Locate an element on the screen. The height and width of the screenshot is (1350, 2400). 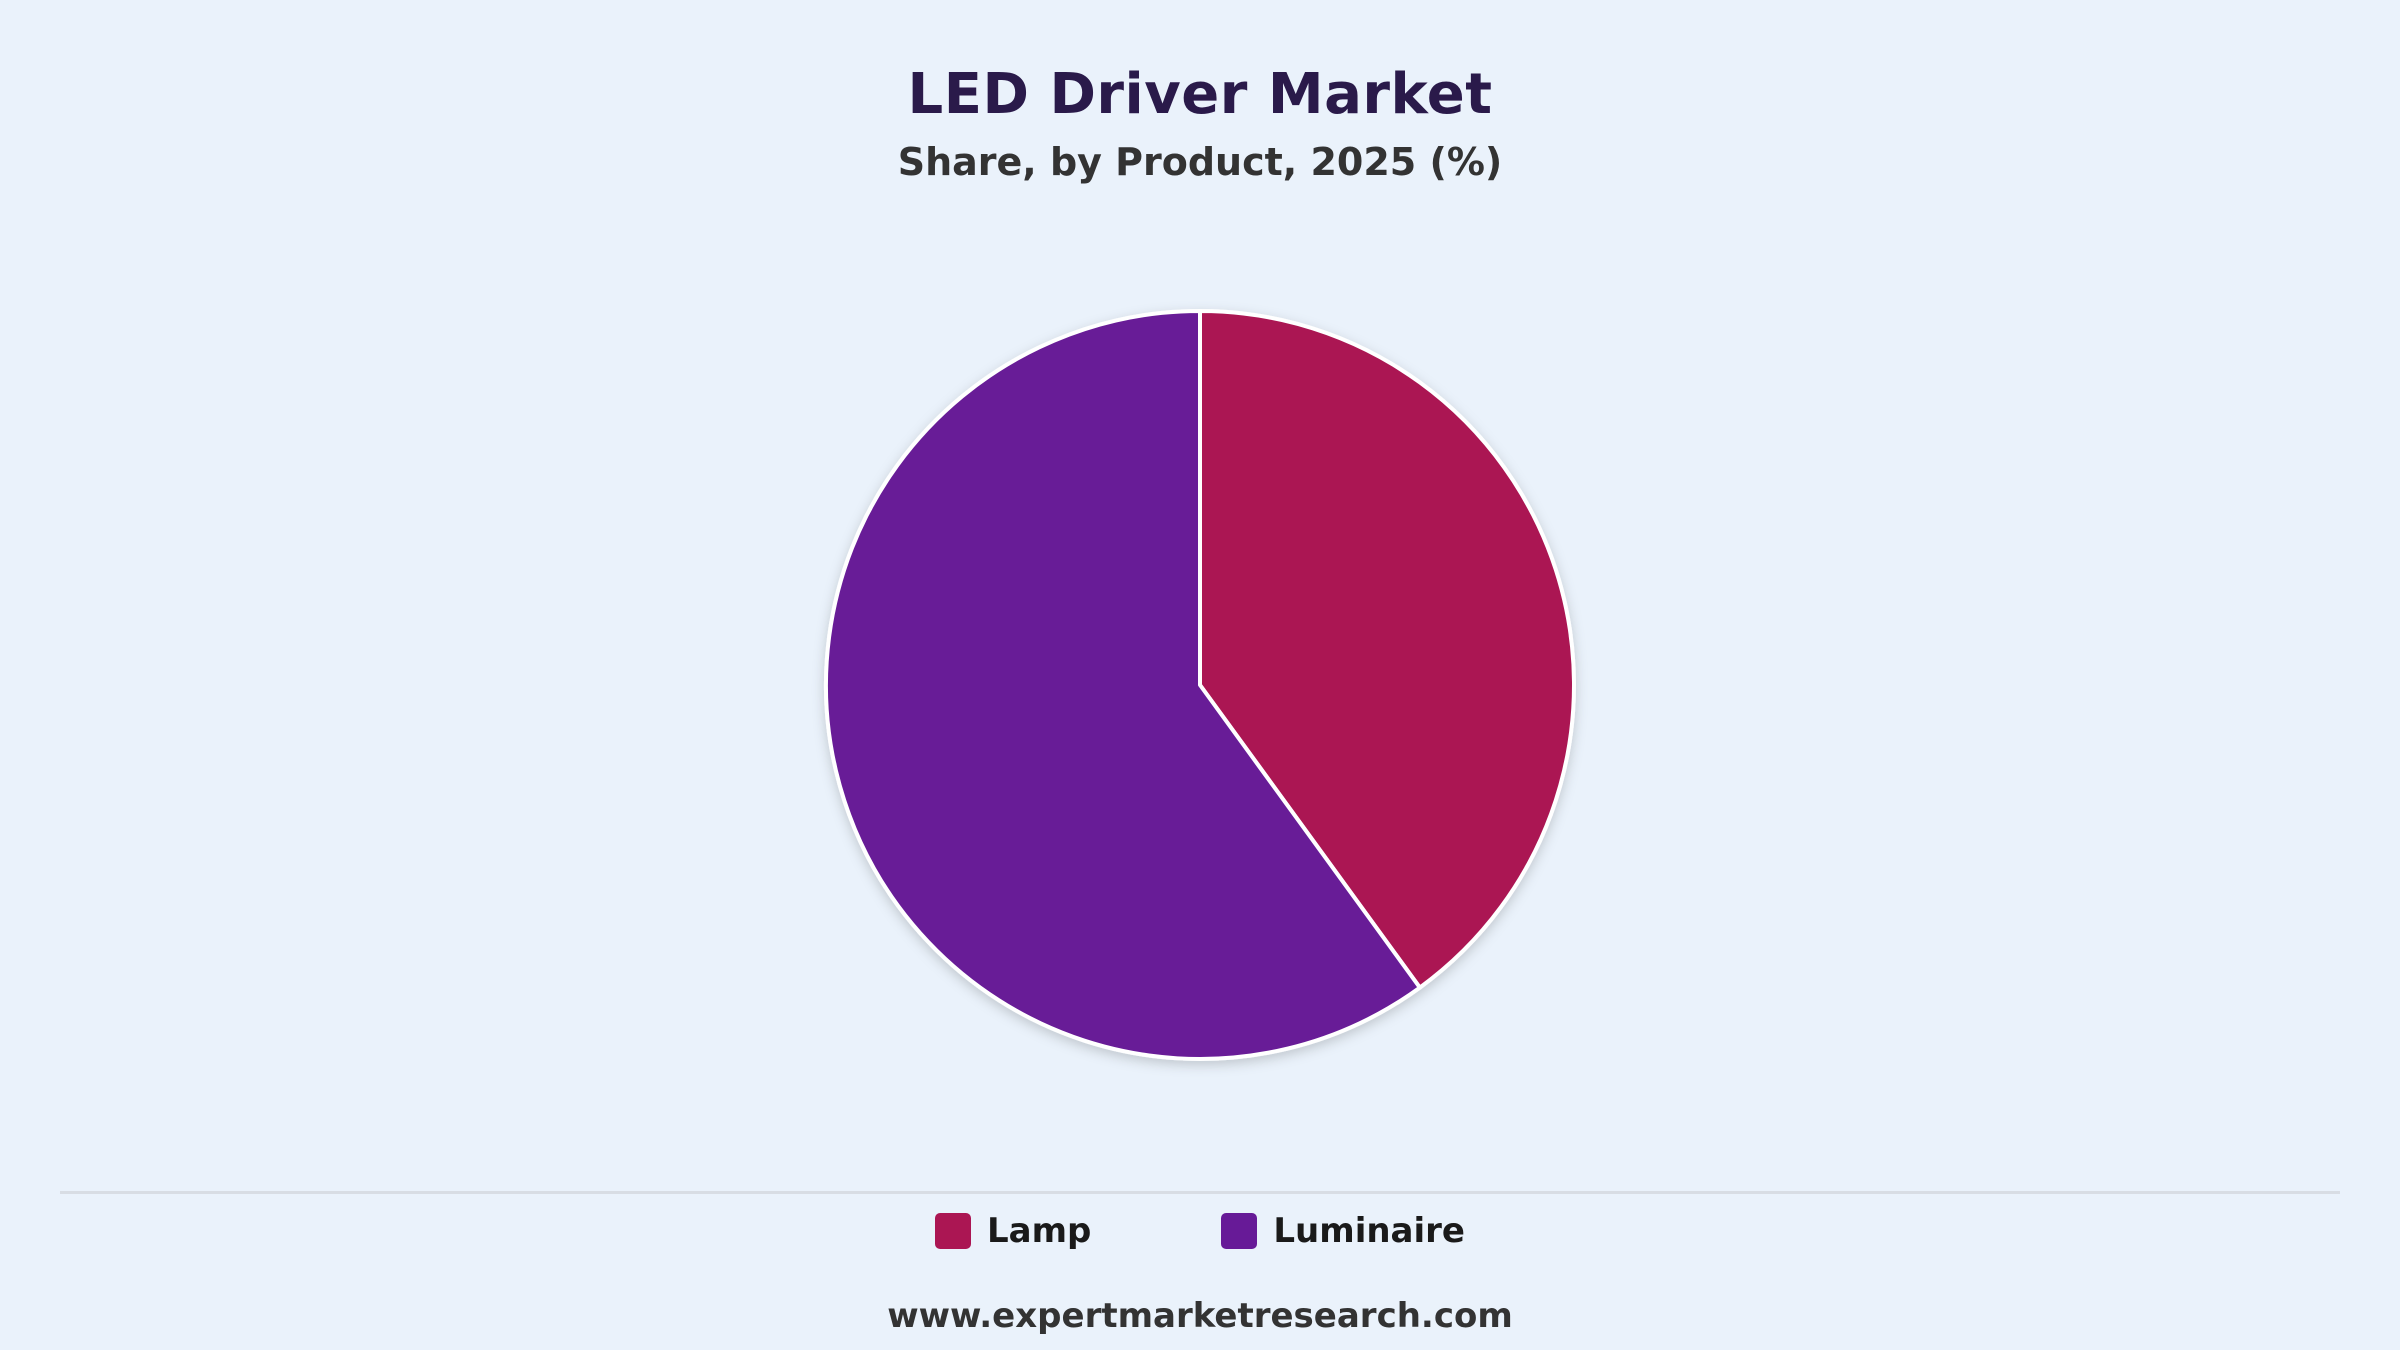
legend-label-lamp: Lamp is located at coordinates (1039, 1231).